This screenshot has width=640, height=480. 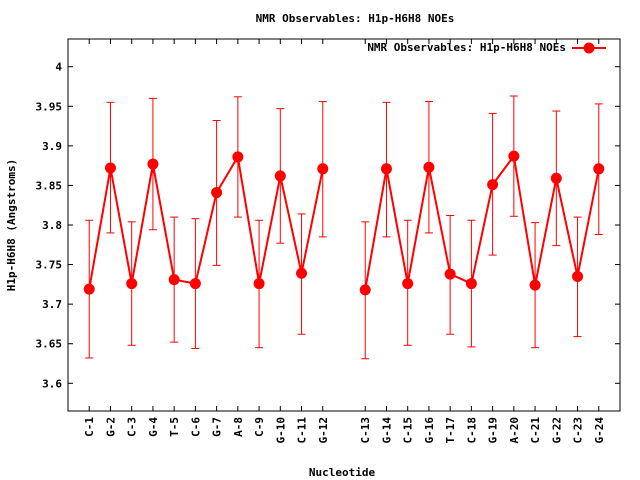 I want to click on chart-title: NMR Observables: H1p-H6H8 NOEs, so click(x=355, y=18).